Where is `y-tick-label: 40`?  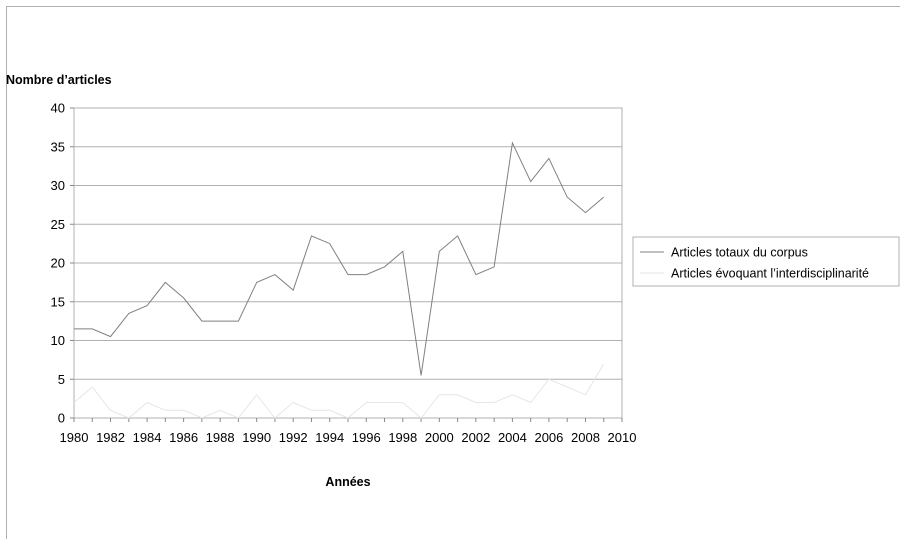
y-tick-label: 40 is located at coordinates (58, 108).